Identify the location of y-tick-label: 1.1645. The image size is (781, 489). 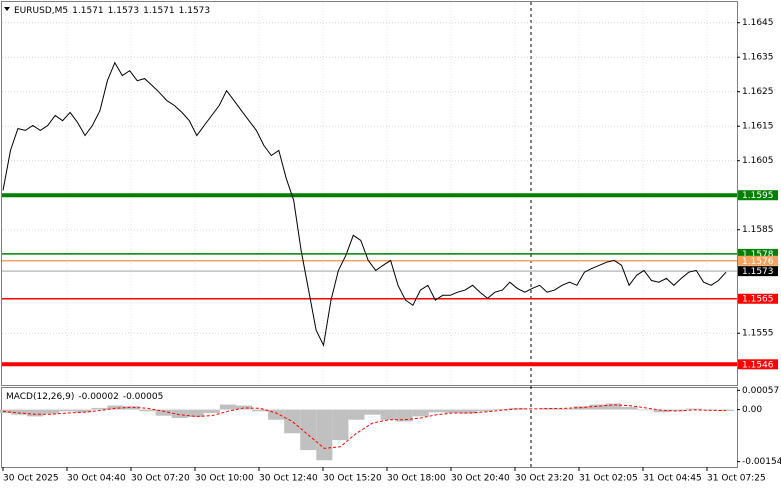
(758, 23).